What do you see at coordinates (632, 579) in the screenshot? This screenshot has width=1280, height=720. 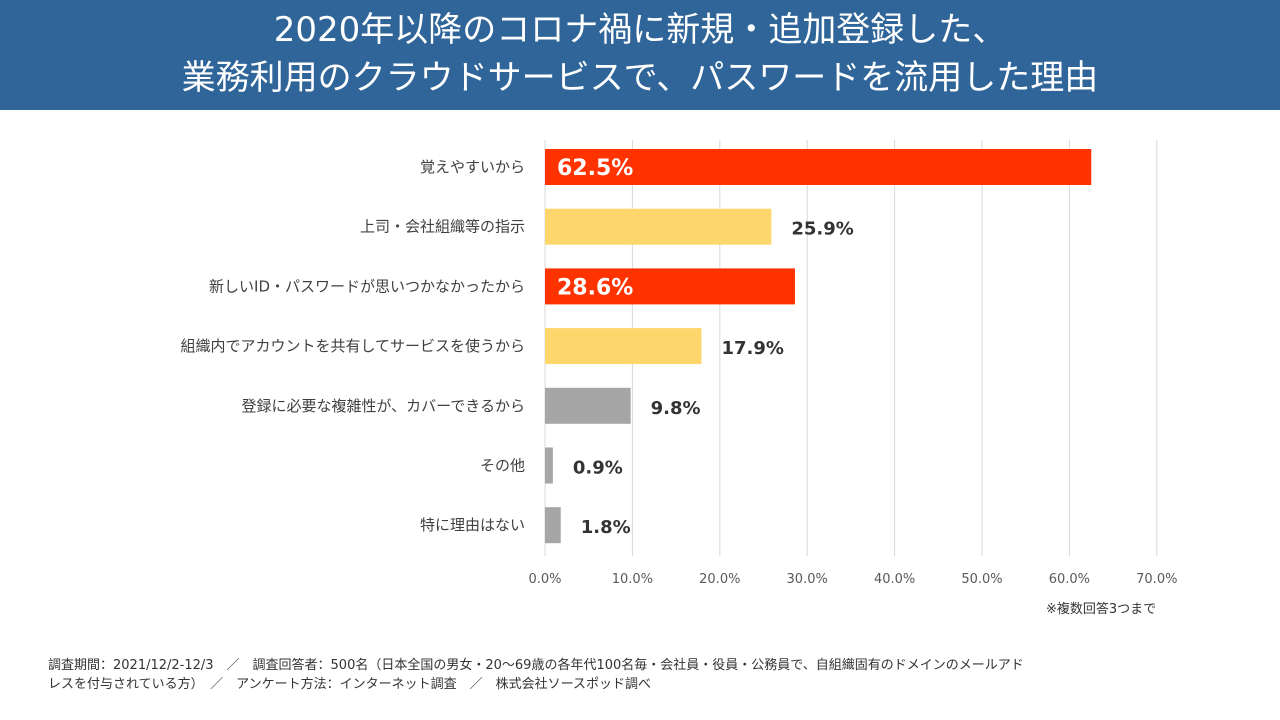 I see `x-tick-label: 10.0%` at bounding box center [632, 579].